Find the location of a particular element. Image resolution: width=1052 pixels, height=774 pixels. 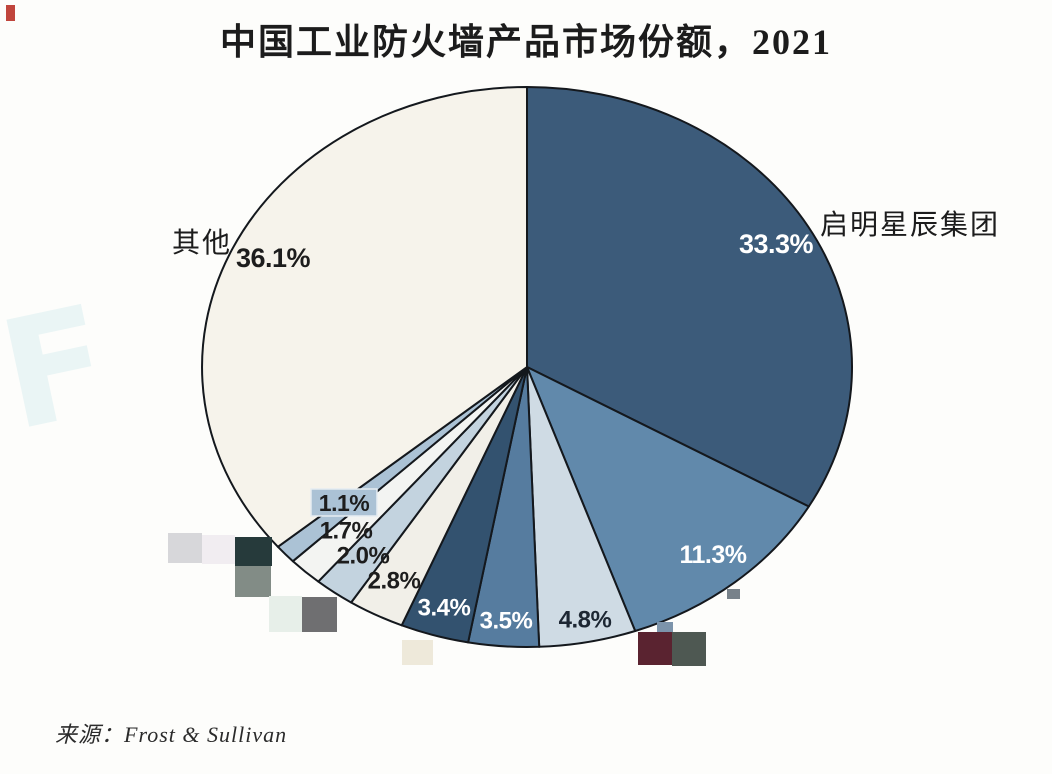

pie-slice-11.3 is located at coordinates (668, 499).